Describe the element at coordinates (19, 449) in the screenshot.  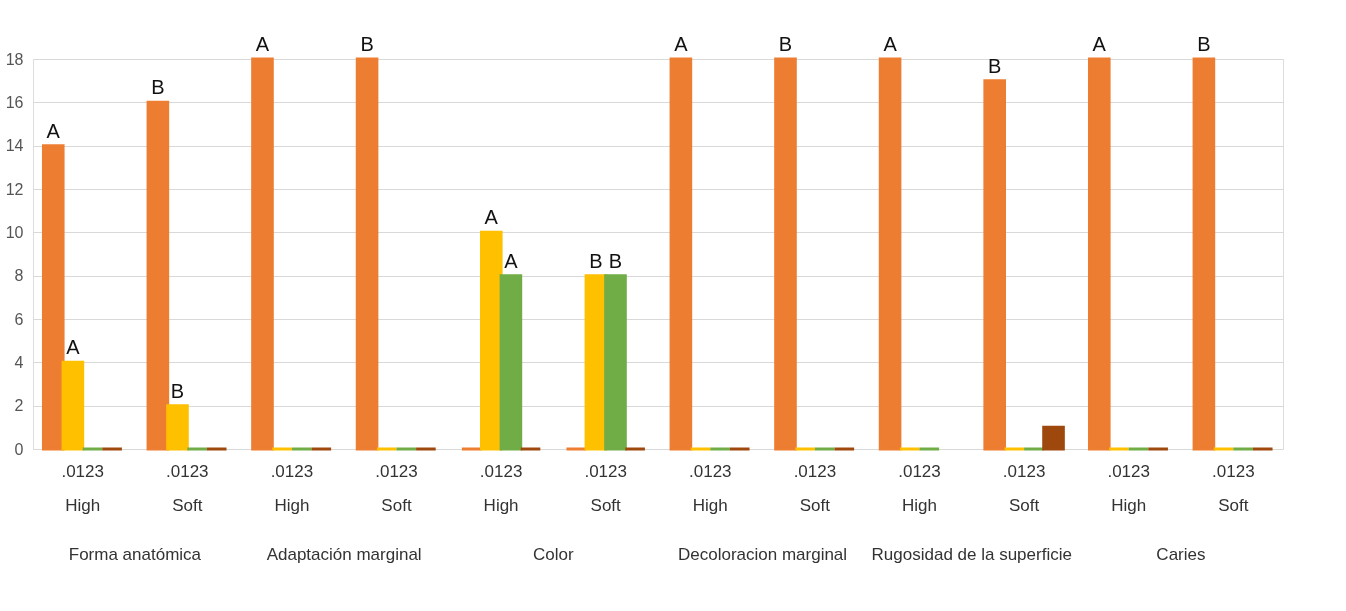
I see `y-tick-label: 0` at that location.